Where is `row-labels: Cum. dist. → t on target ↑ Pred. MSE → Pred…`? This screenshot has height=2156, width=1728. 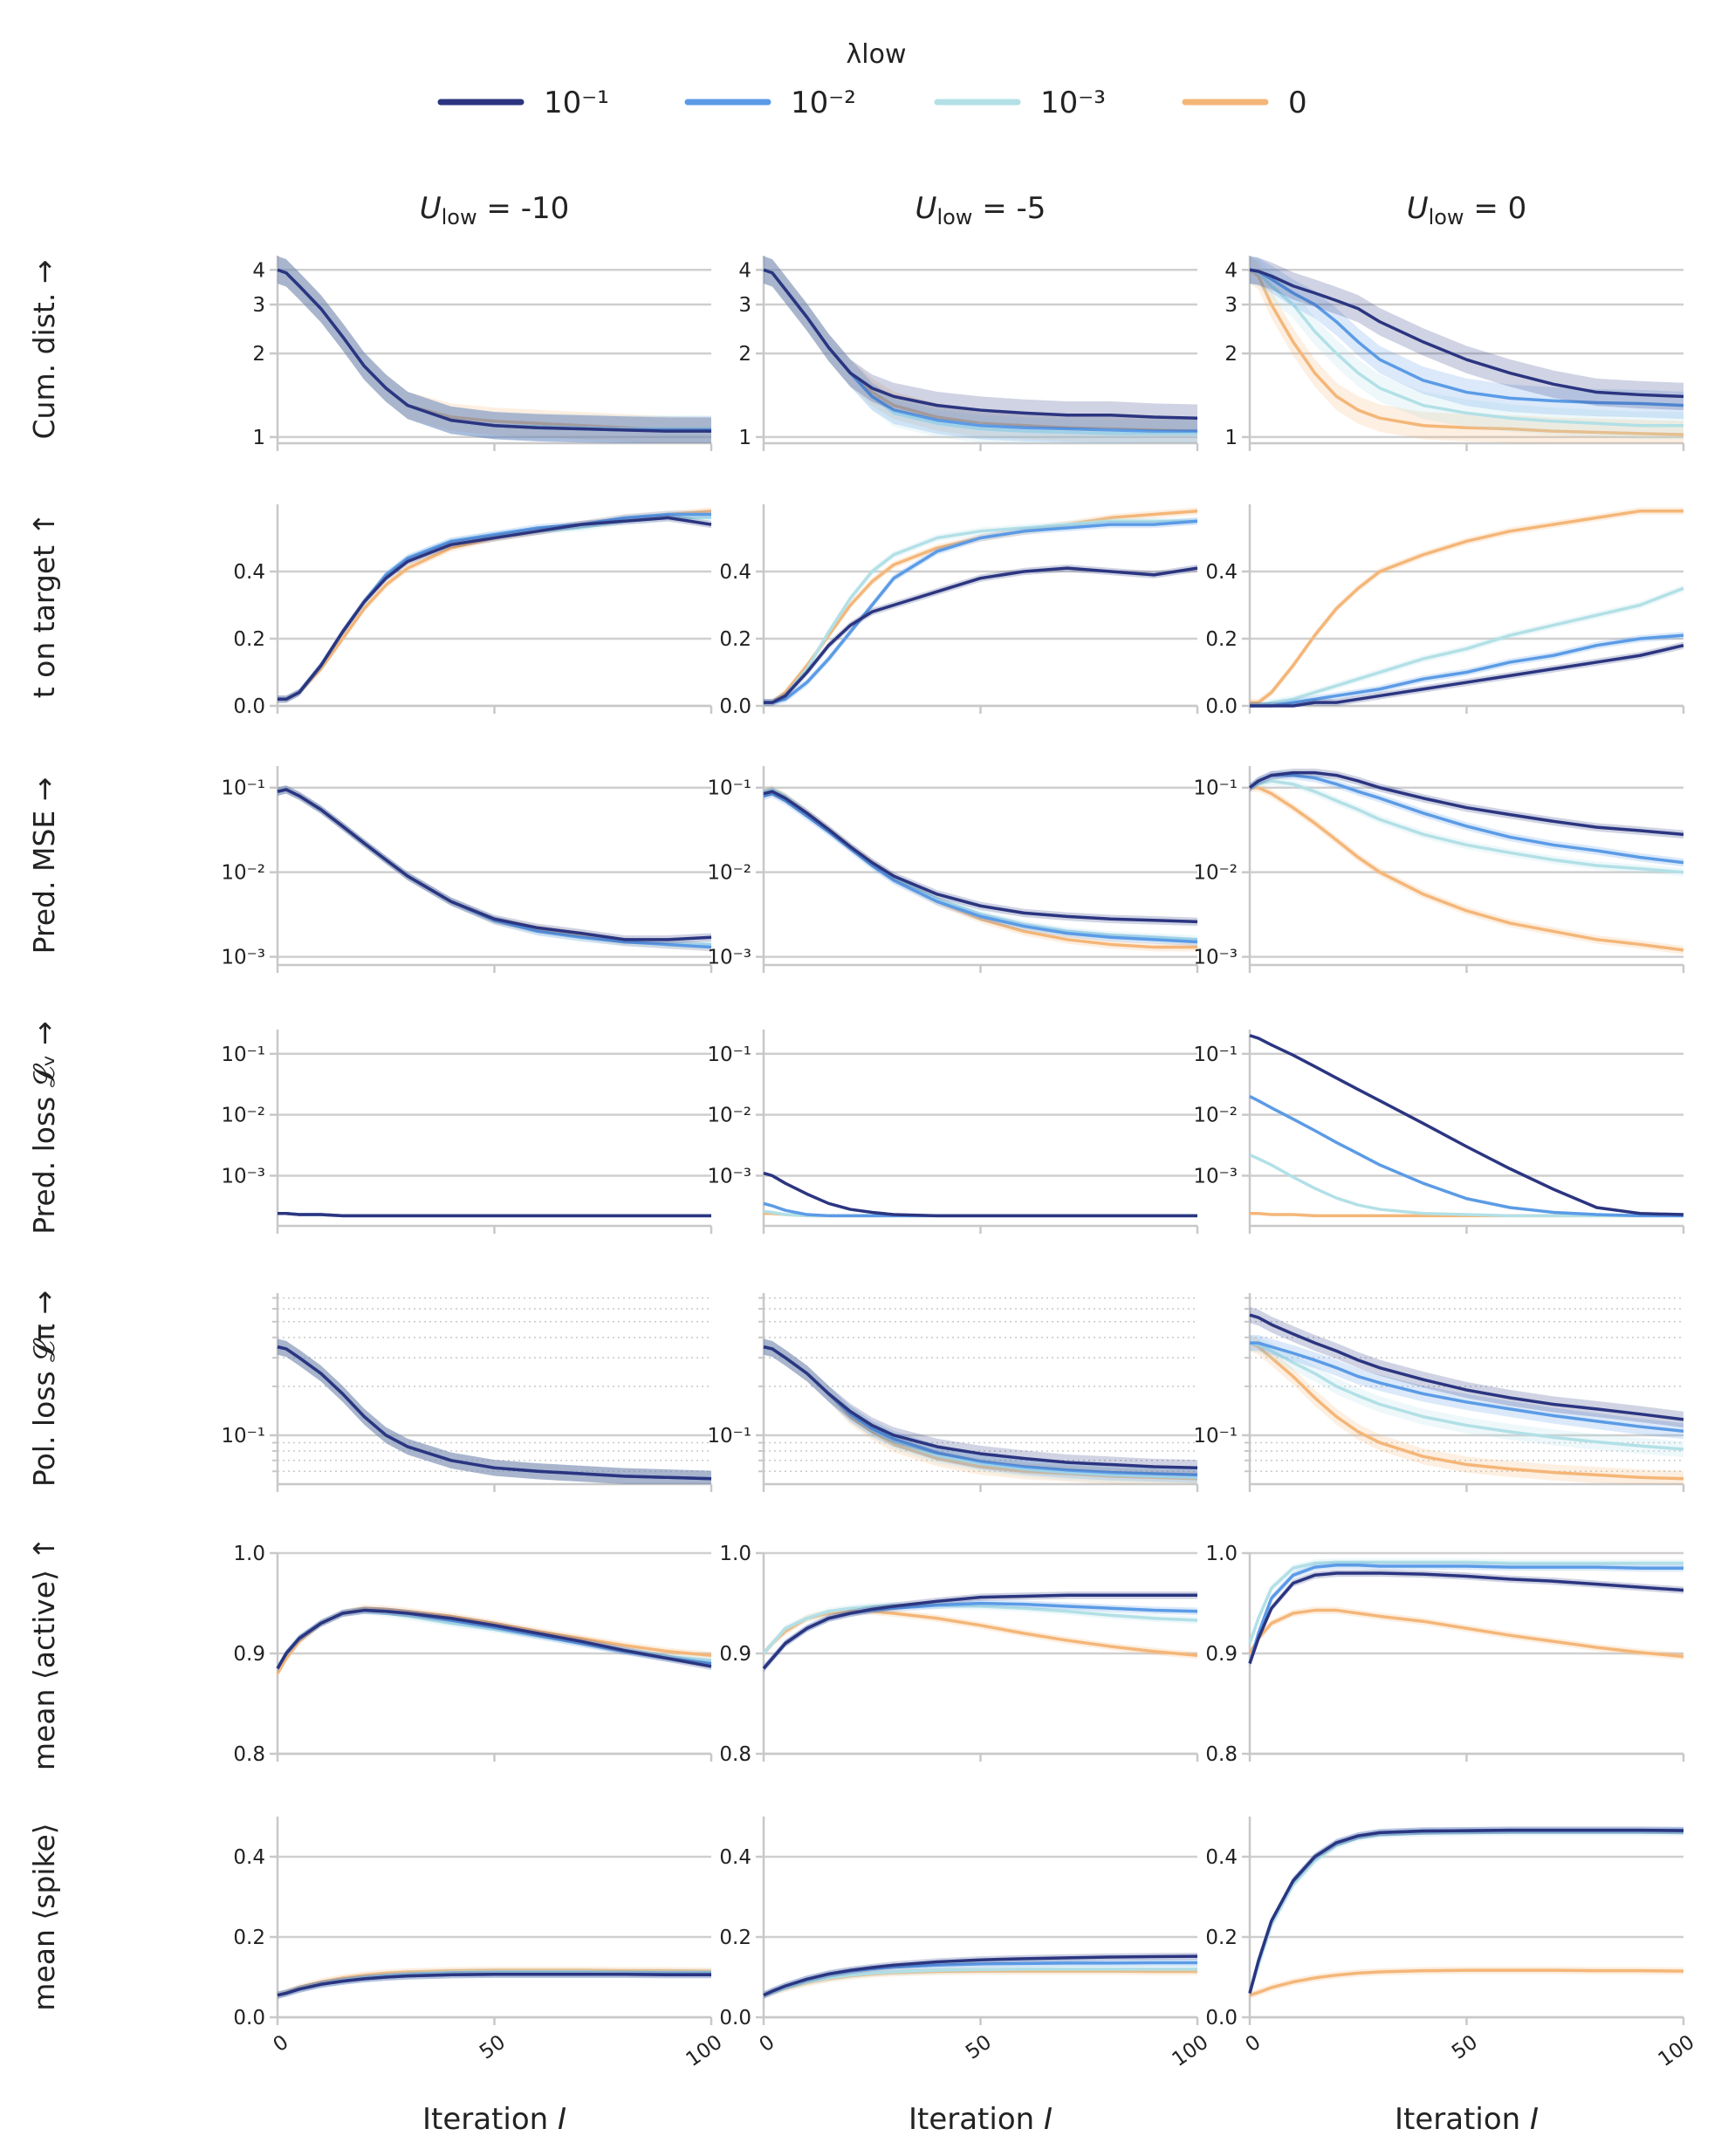 row-labels: Cum. dist. → t on target ↑ Pred. MSE → Pred… is located at coordinates (44, 1135).